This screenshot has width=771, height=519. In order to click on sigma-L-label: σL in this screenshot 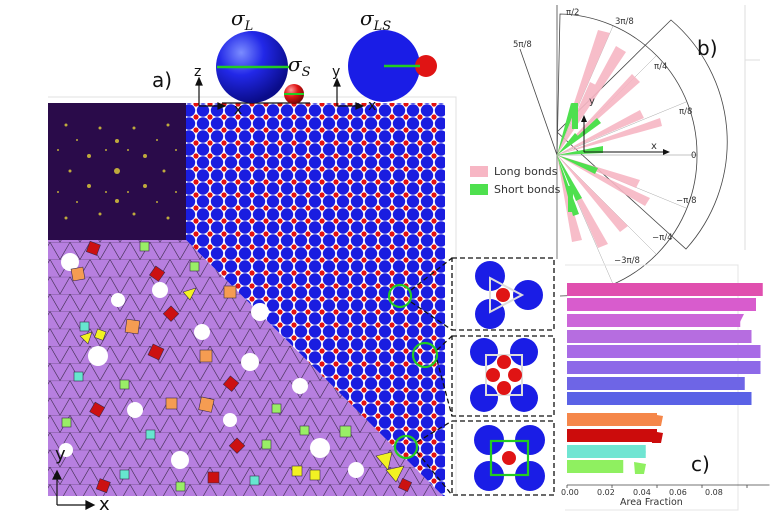, I will do `click(242, 20)`.